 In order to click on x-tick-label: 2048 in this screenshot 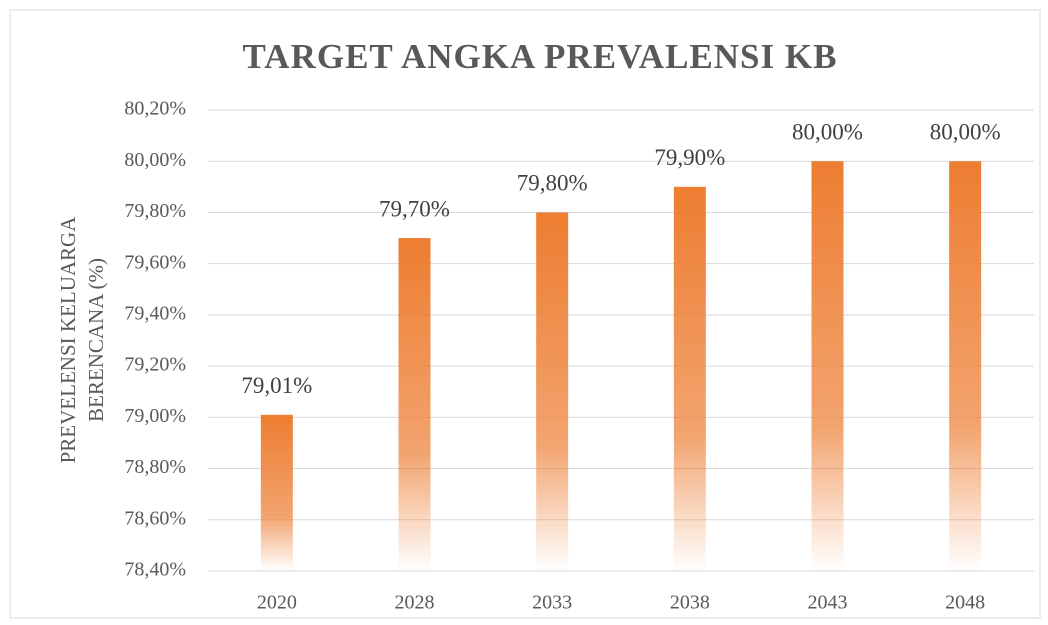, I will do `click(965, 603)`.